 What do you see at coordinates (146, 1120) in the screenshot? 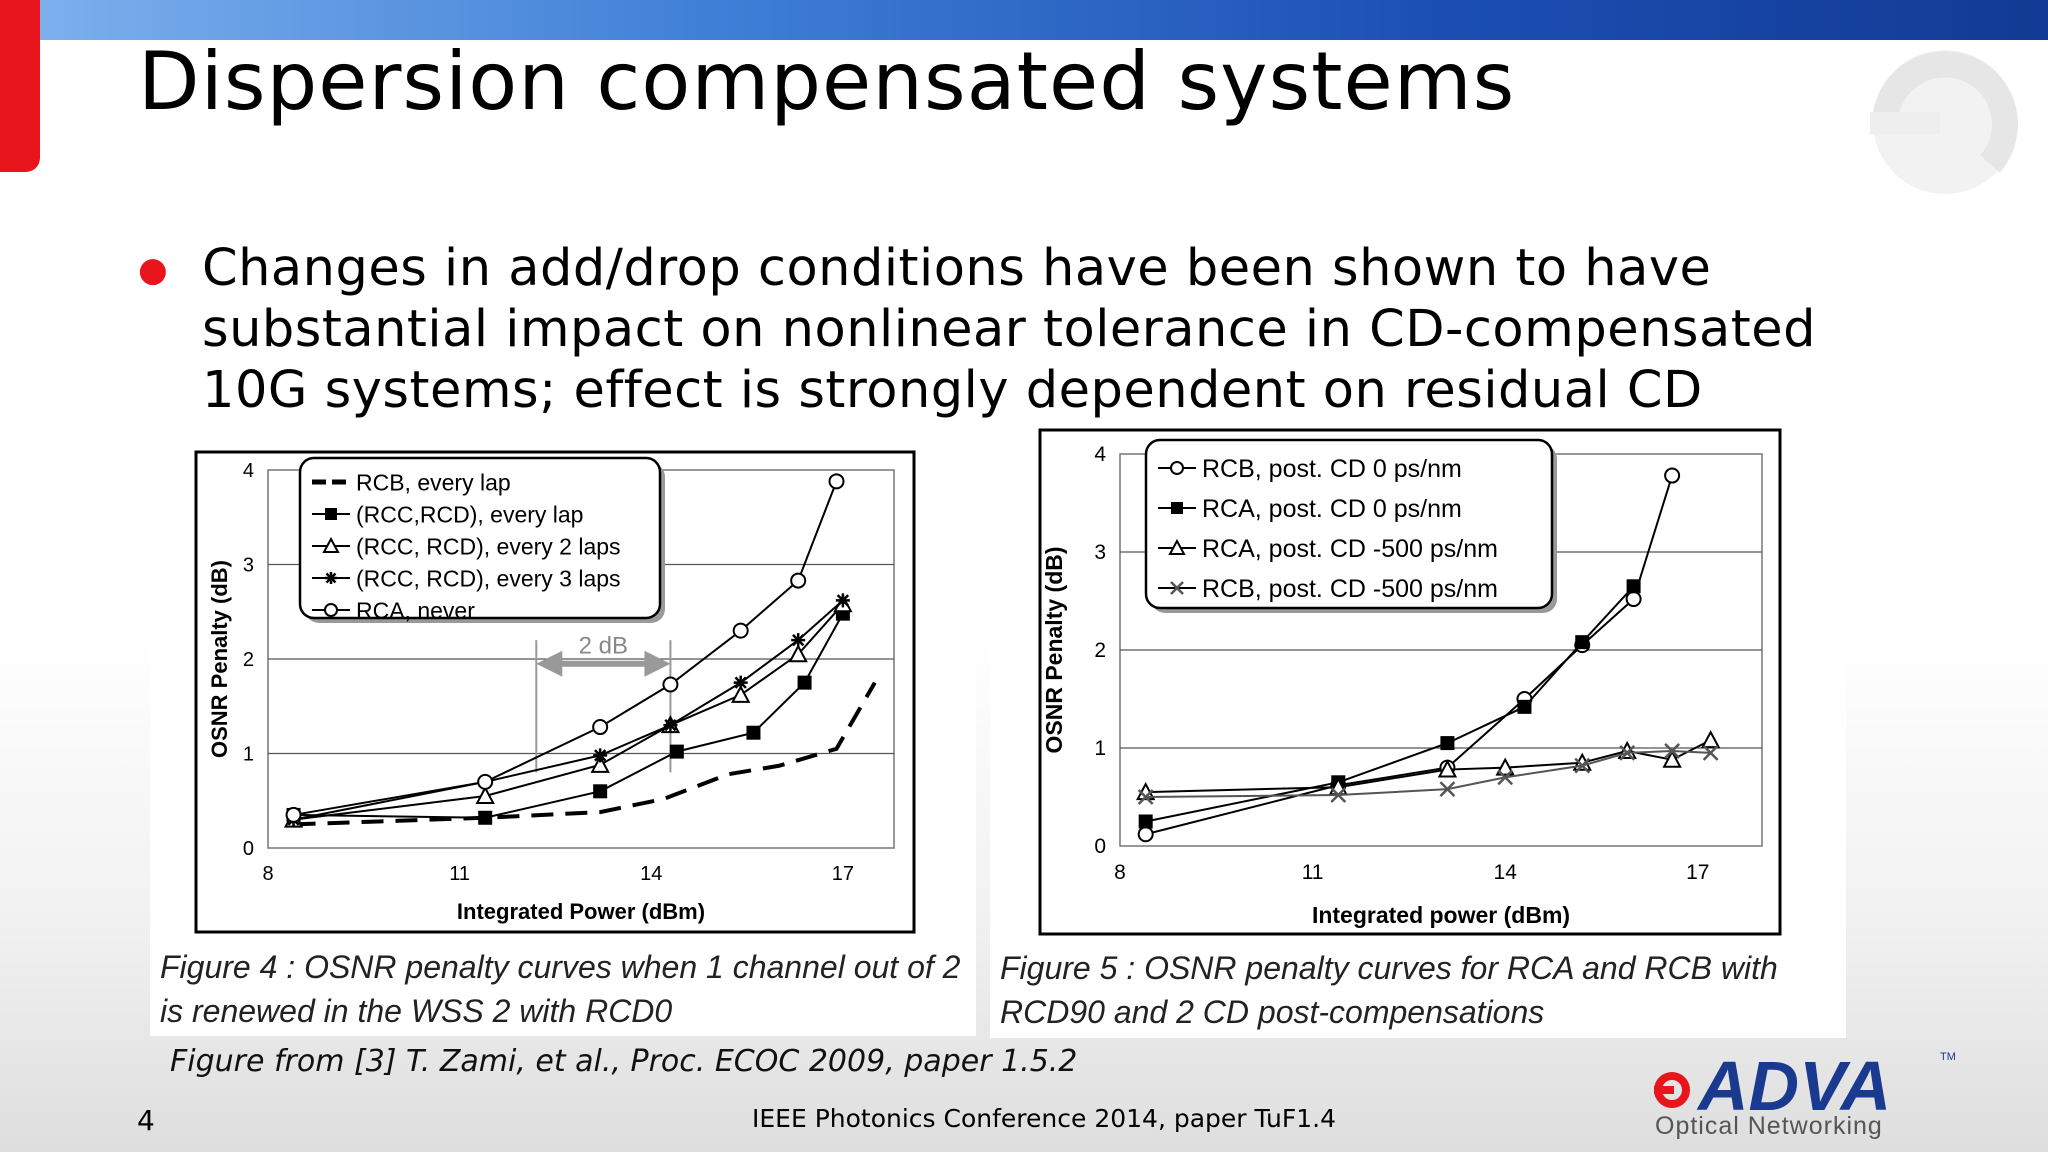
I see `slide-number: 4` at bounding box center [146, 1120].